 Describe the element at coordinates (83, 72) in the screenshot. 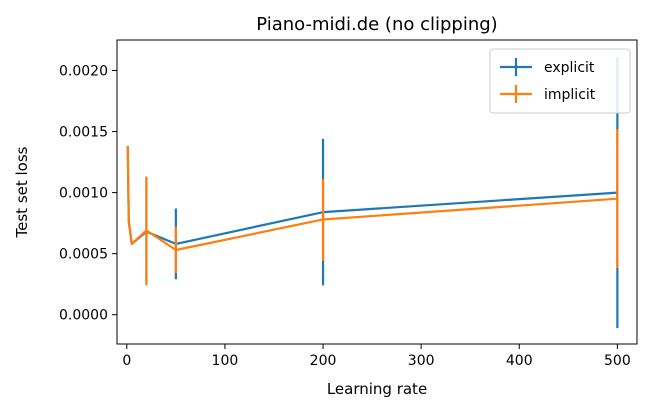

I see `y-tick-label: 0.0020` at that location.